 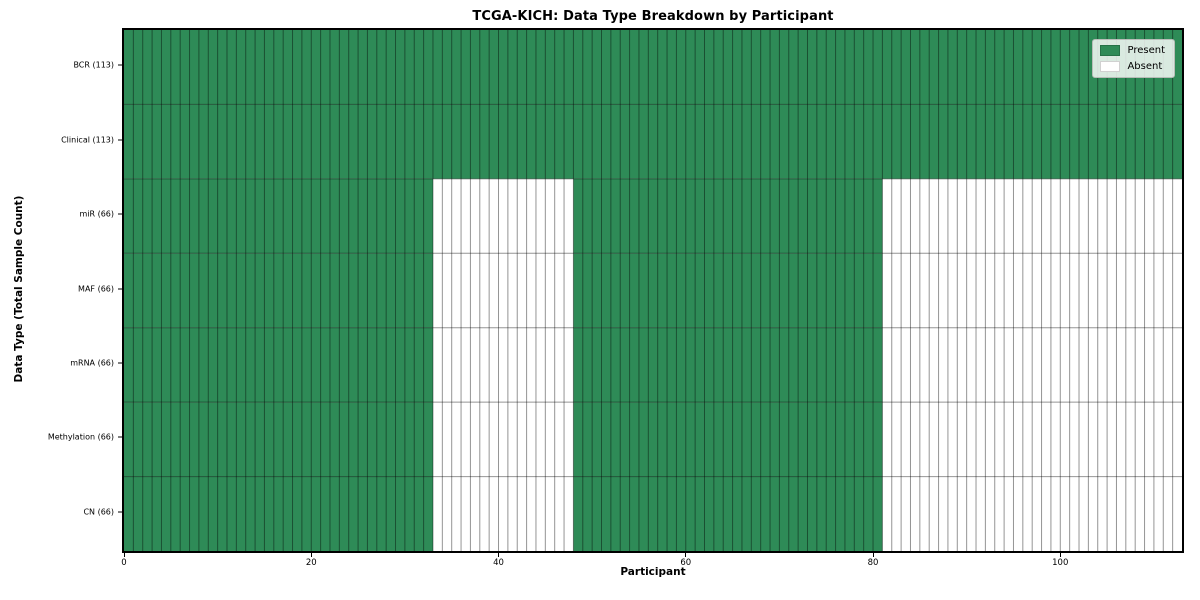 I want to click on legend-label: Present, so click(x=1146, y=50).